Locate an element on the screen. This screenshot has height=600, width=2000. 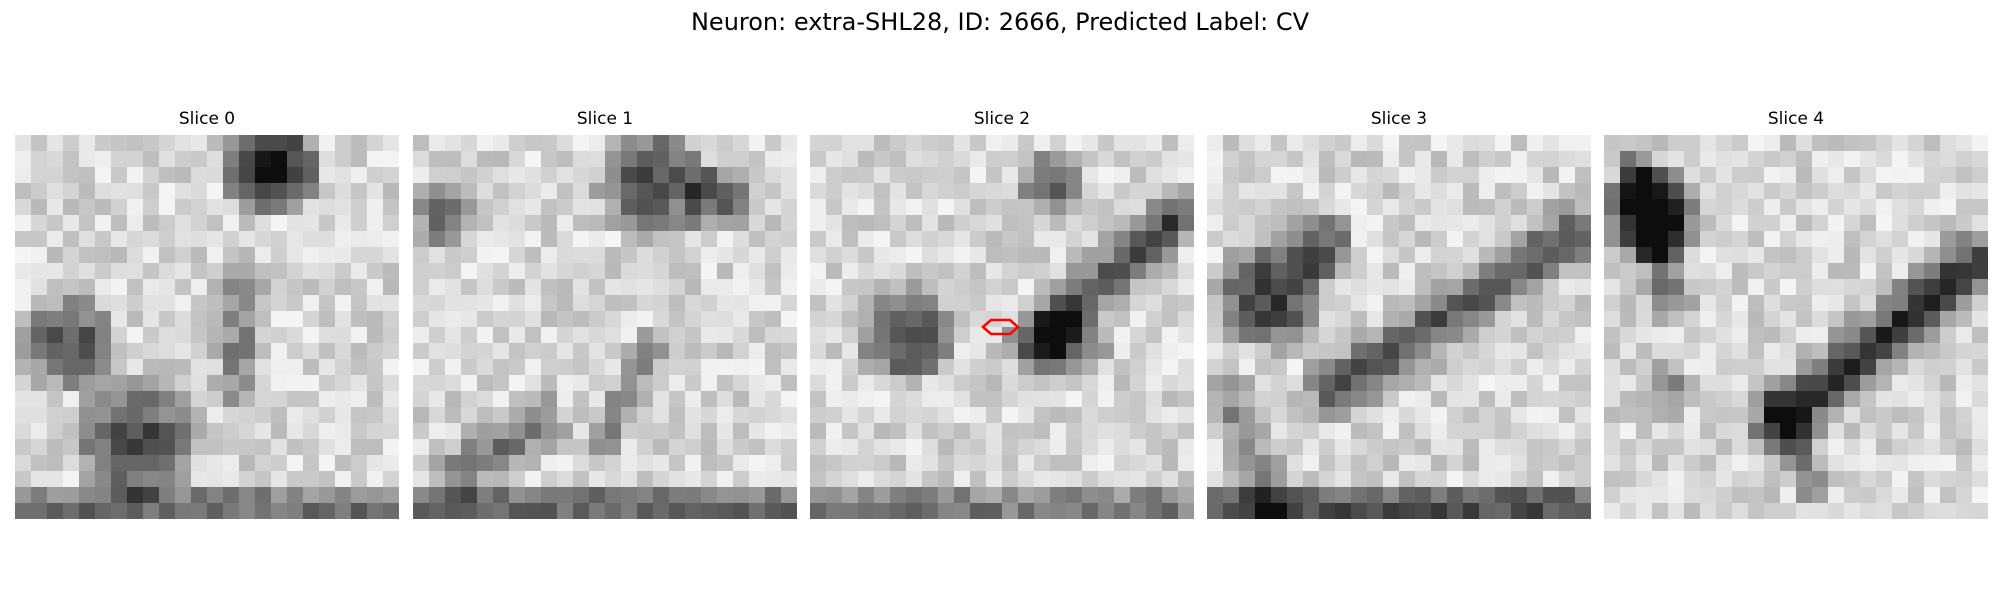
slice-title-3: Slice 3 is located at coordinates (1399, 119).